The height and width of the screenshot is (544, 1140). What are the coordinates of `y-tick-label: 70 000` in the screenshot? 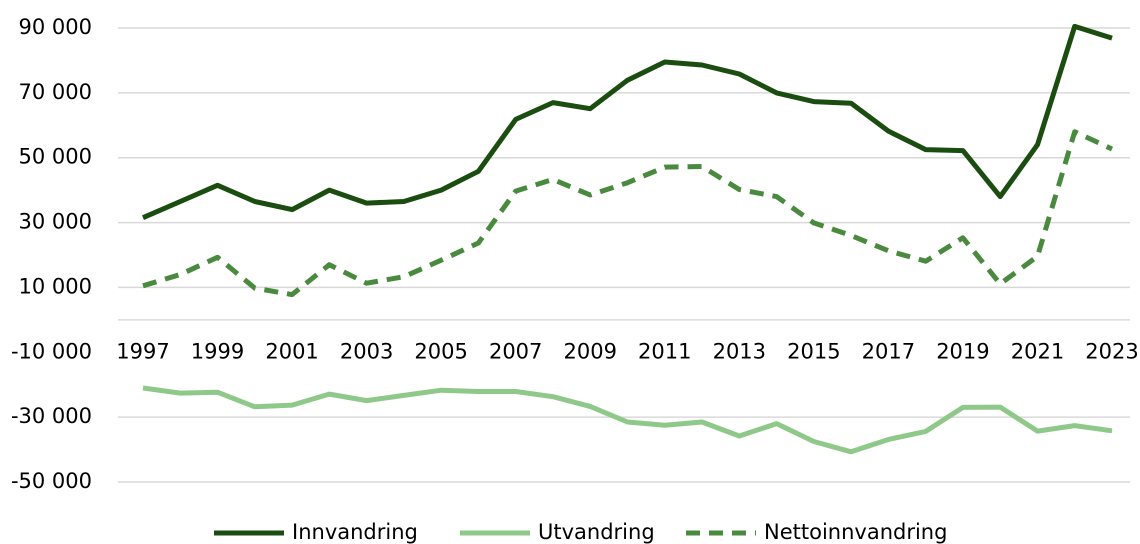 It's located at (55, 92).